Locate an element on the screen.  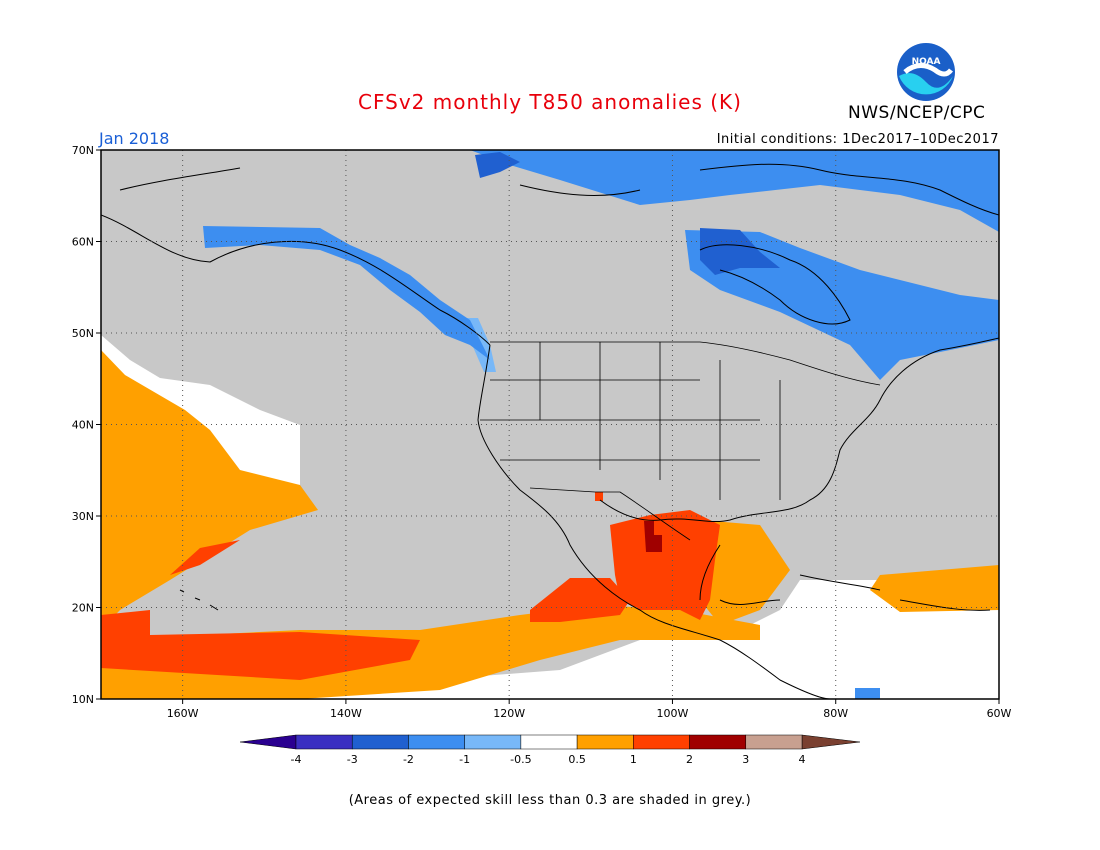
coastline-arctic is located at coordinates (559, 189).